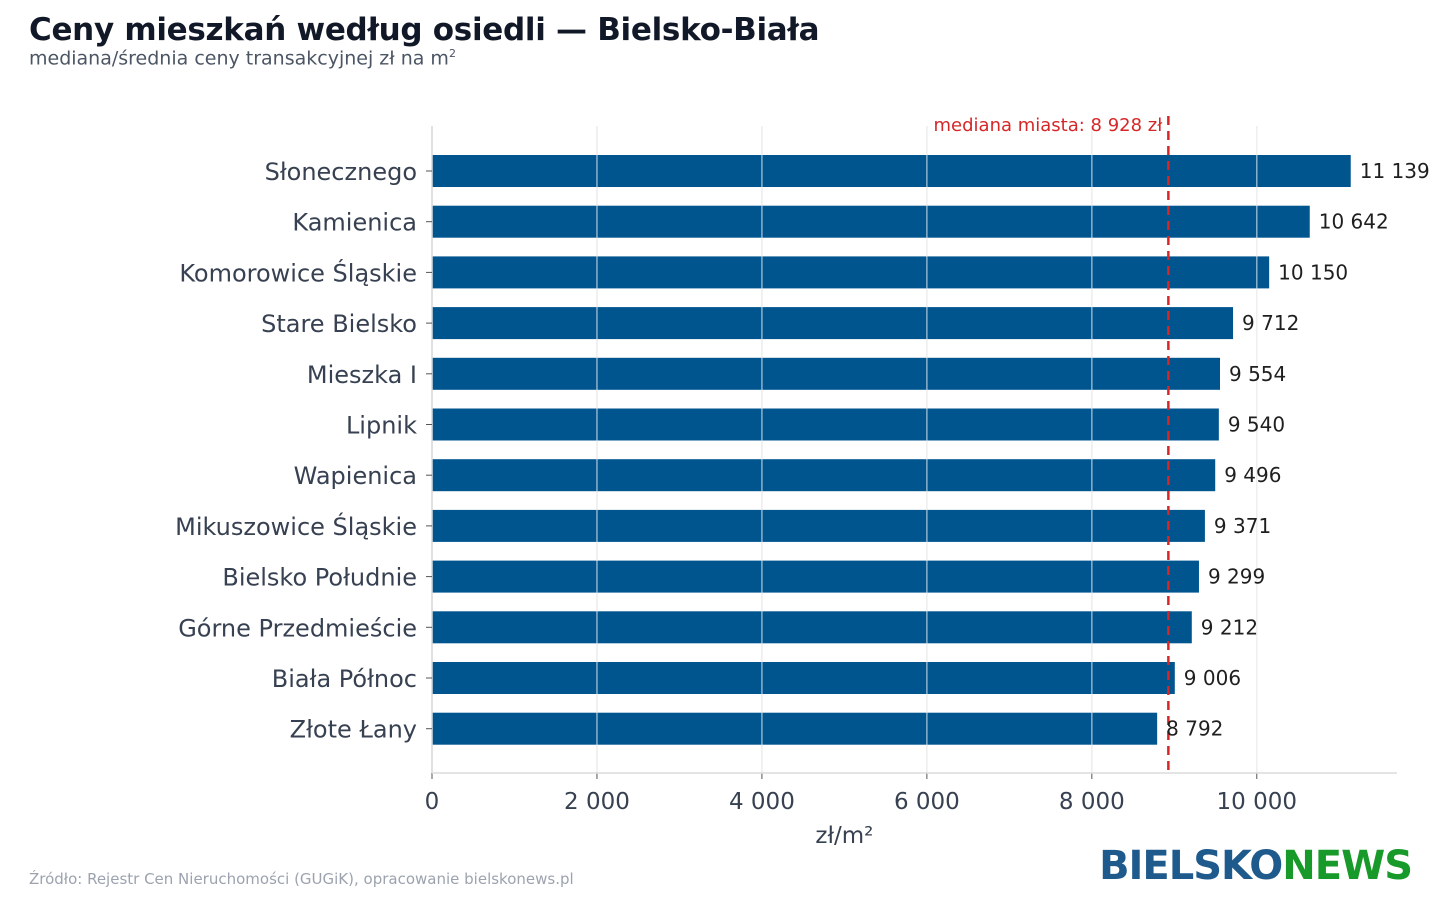 This screenshot has width=1440, height=900. What do you see at coordinates (1257, 374) in the screenshot?
I see `value-label: 9 554` at bounding box center [1257, 374].